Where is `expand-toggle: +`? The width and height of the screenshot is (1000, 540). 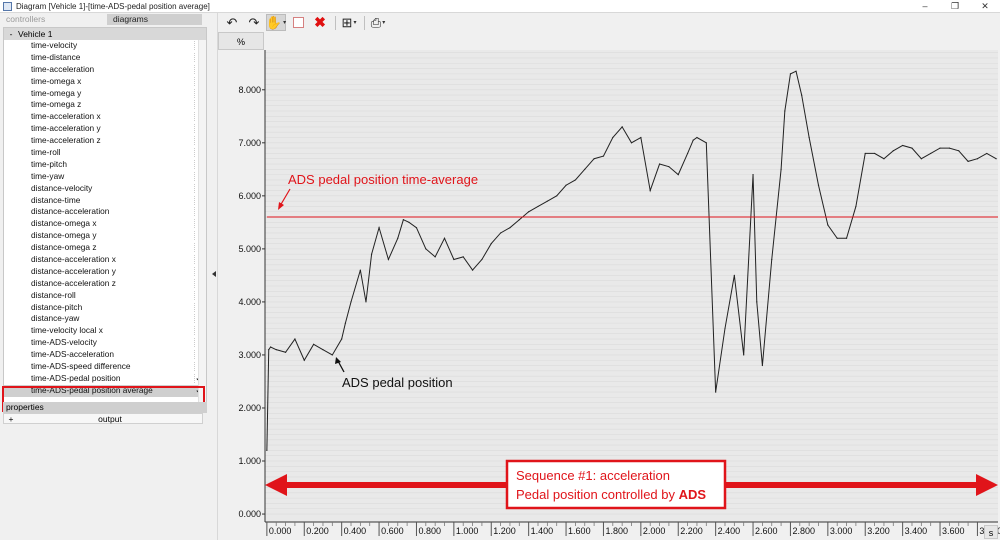
expand-toggle: + is located at coordinates (11, 419).